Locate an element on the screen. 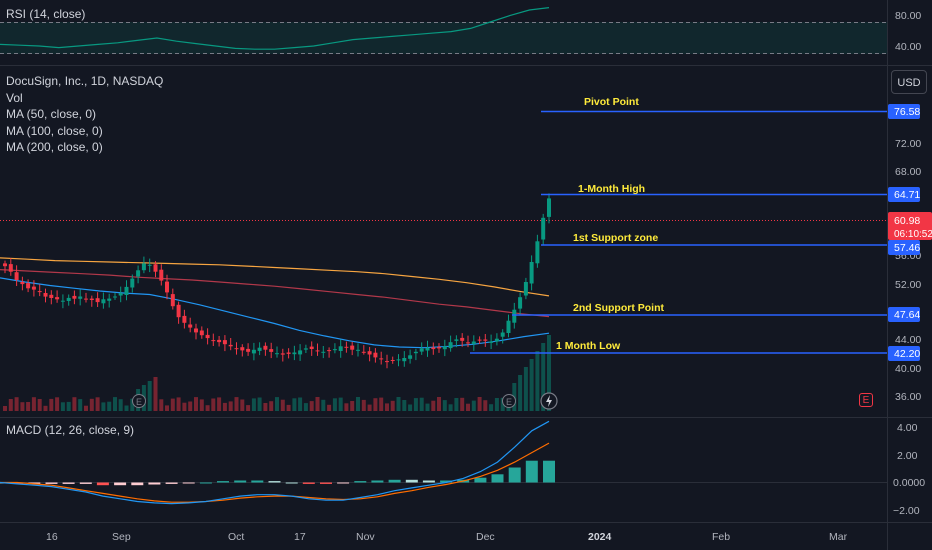  month-high-price-tag: 64.71 is located at coordinates (904, 194).